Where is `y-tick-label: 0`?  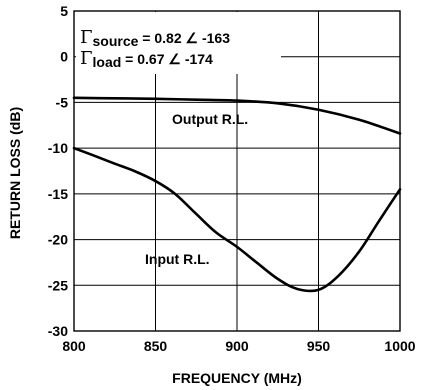
y-tick-label: 0 is located at coordinates (64, 57).